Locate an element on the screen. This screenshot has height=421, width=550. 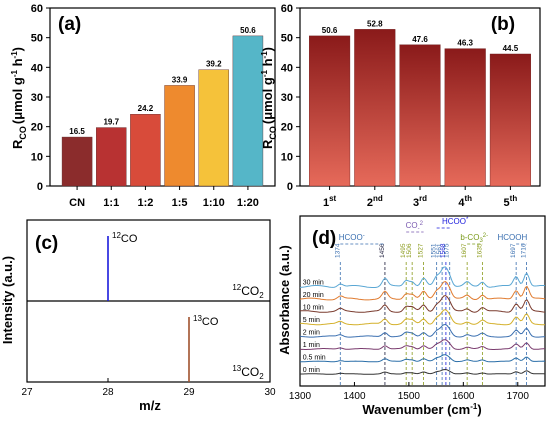
d-peak-label: 1568 is located at coordinates (443, 250).